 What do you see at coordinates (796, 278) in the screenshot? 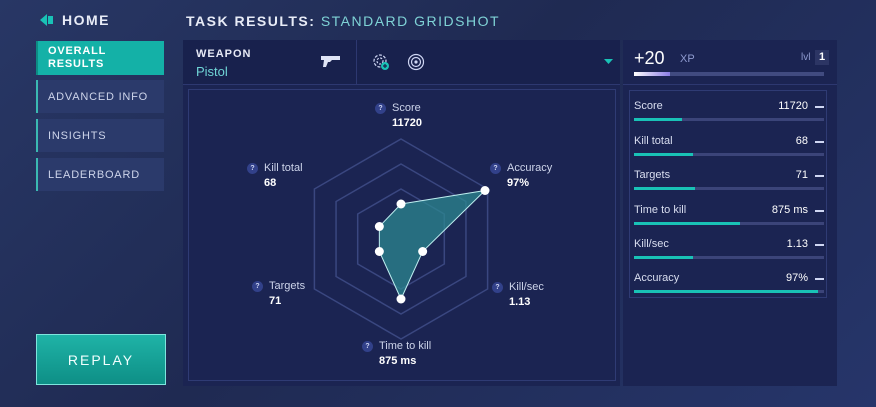
I see `stat-value: 97%` at bounding box center [796, 278].